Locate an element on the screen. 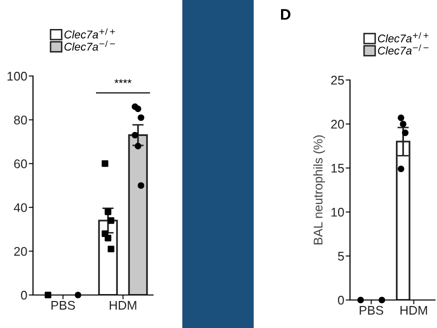  y-tick-label: 10 is located at coordinates (337, 212).